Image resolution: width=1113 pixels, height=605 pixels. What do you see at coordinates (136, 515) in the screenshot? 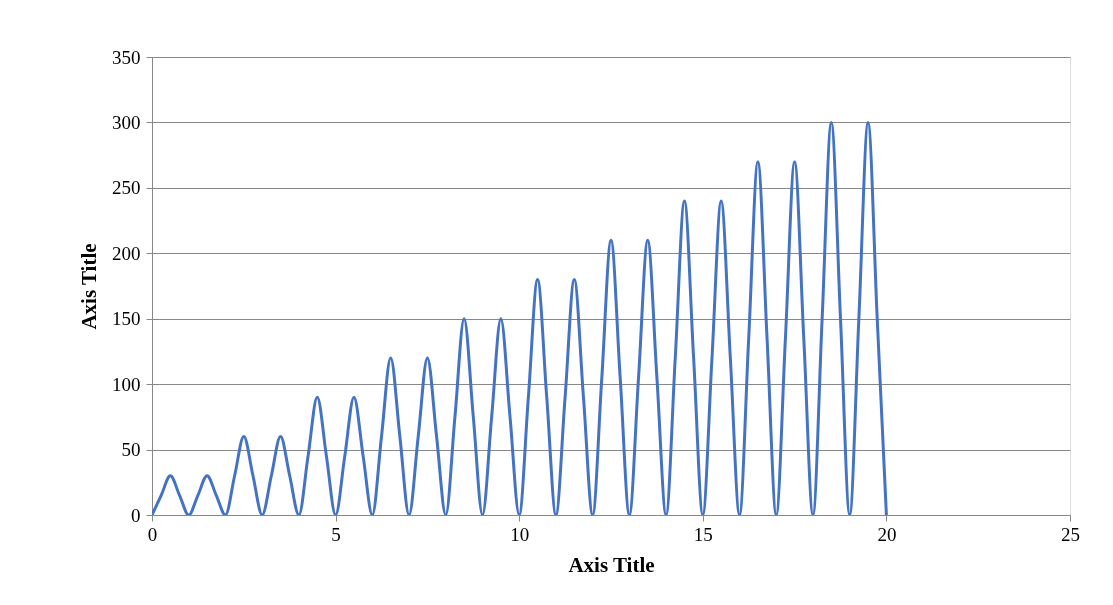
I see `y-tick-label: 0` at bounding box center [136, 515].